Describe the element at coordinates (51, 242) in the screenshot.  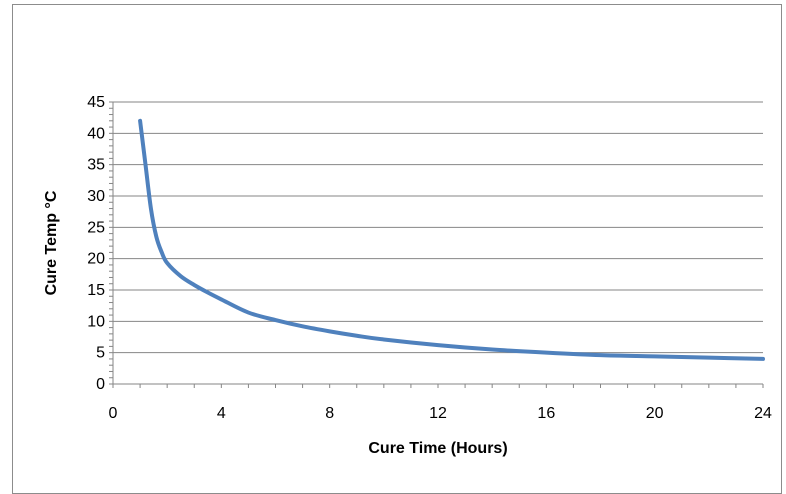
I see `y-axis-title: Cure Temp °C` at that location.